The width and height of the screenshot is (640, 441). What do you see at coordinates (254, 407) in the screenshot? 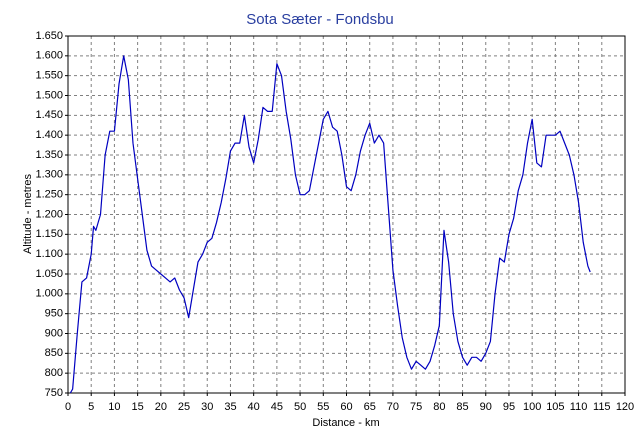
I see `x-tick-label: 40` at bounding box center [254, 407].